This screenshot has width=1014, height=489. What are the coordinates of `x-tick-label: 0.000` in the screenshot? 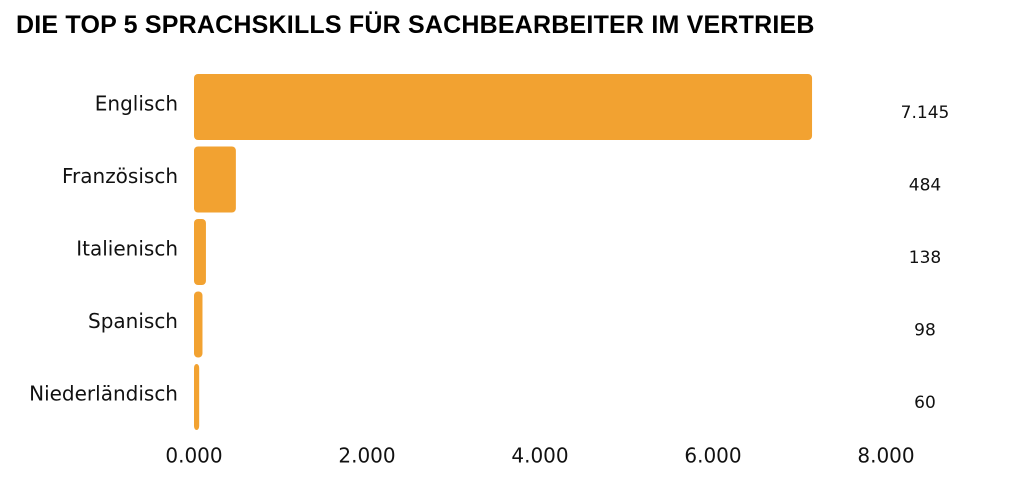 It's located at (193, 456).